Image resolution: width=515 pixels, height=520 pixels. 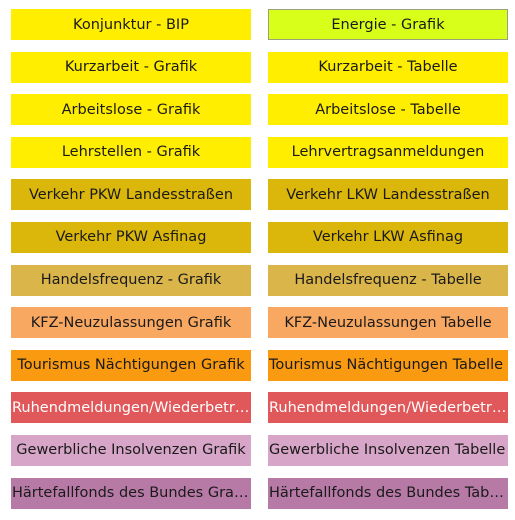 I want to click on tile-energie-grafik: Energie - Grafik, so click(x=388, y=24).